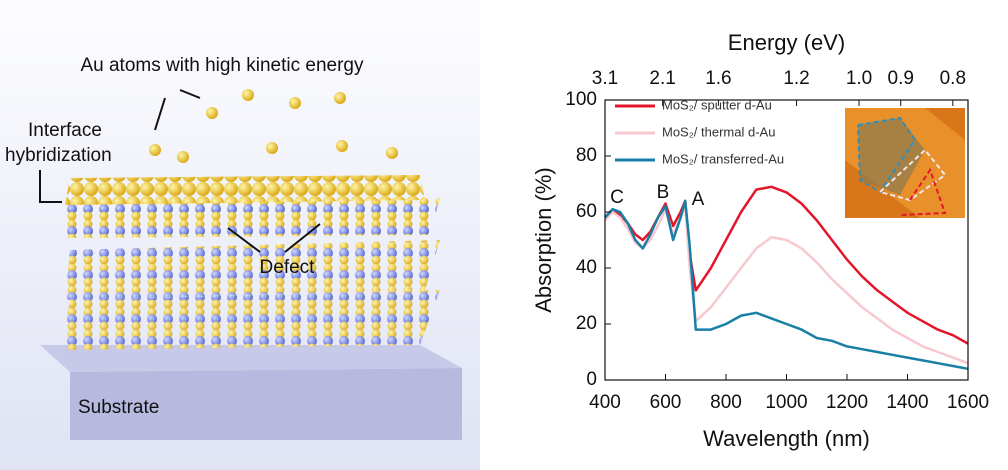 This screenshot has width=1008, height=470. I want to click on substrate-label: Substrate, so click(118, 407).